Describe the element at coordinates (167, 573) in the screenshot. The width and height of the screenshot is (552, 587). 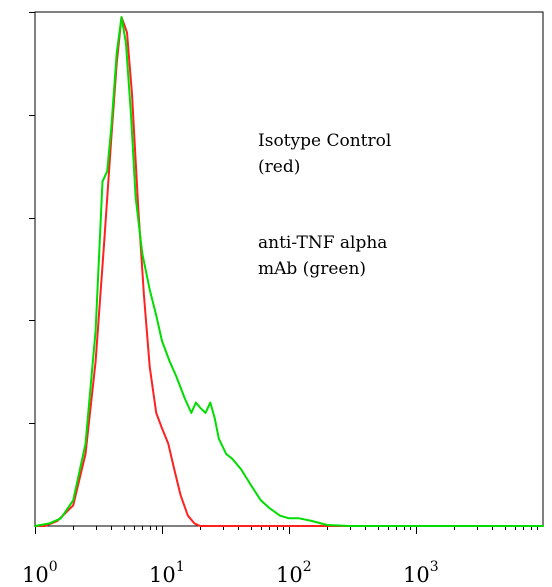
I see `x-tick-label: 10¹` at that location.